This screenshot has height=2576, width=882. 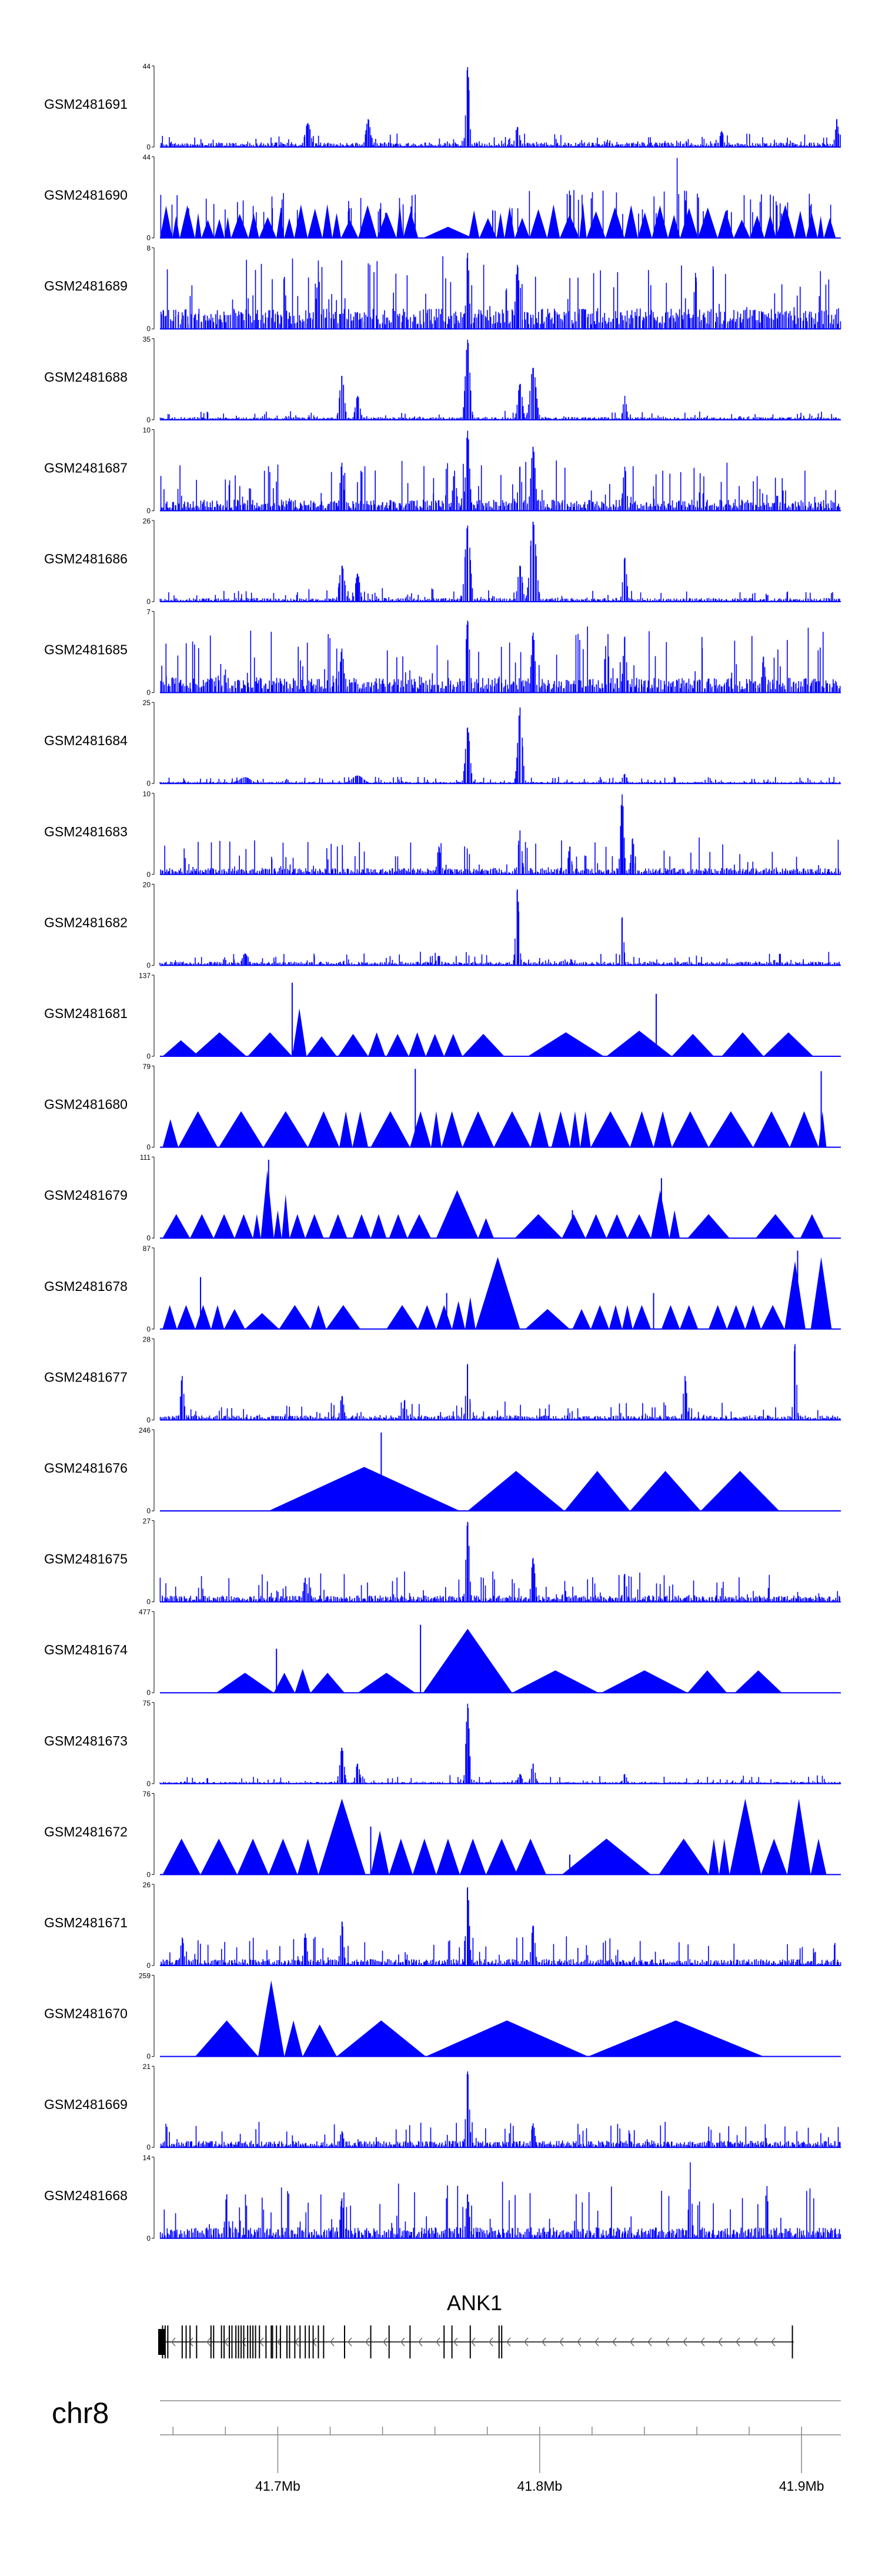 I want to click on track-GSM2481670: GSM2481670 259 0, so click(x=442, y=2016).